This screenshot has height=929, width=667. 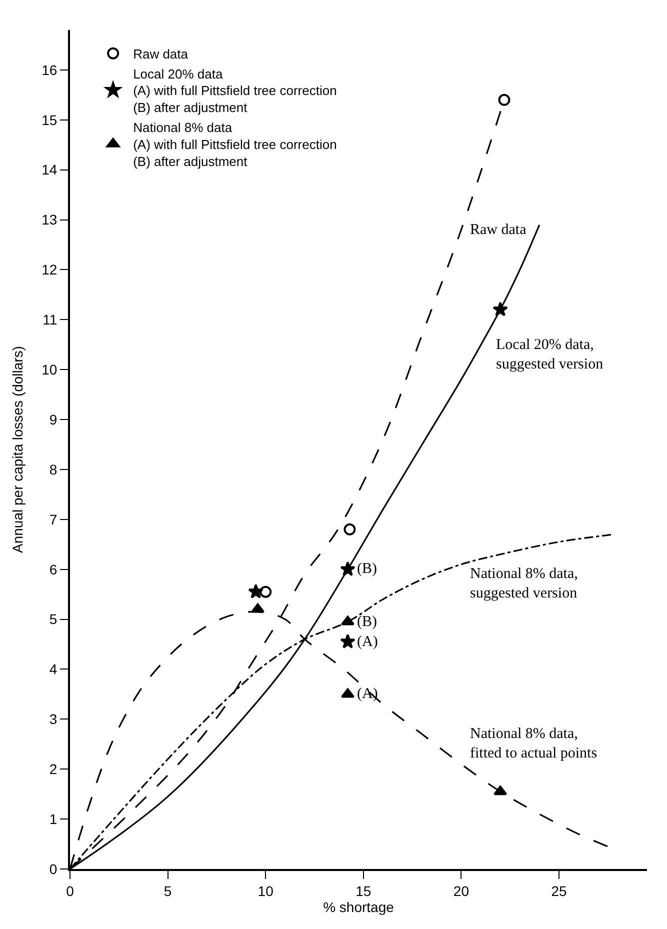 What do you see at coordinates (235, 144) in the screenshot?
I see `legend-label: National 8% data (A) with full Pittsfield tree correction (B) after adjustment` at bounding box center [235, 144].